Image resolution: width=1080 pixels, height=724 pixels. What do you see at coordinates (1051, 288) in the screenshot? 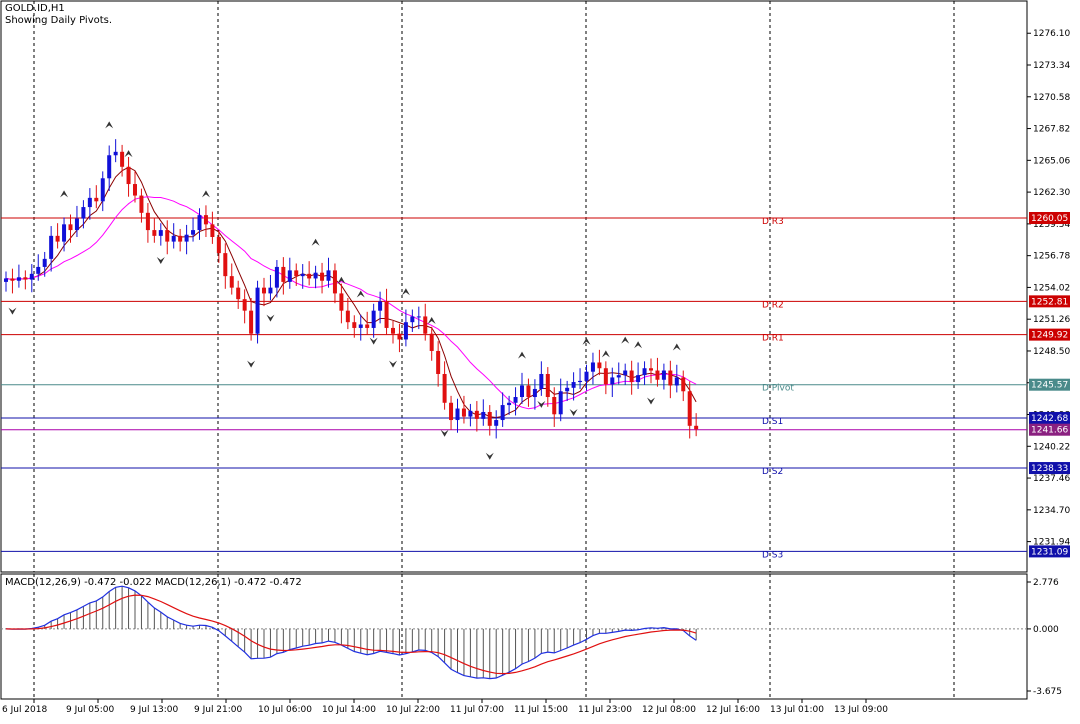
I see `price-tick-label: 1254.02` at bounding box center [1051, 288].